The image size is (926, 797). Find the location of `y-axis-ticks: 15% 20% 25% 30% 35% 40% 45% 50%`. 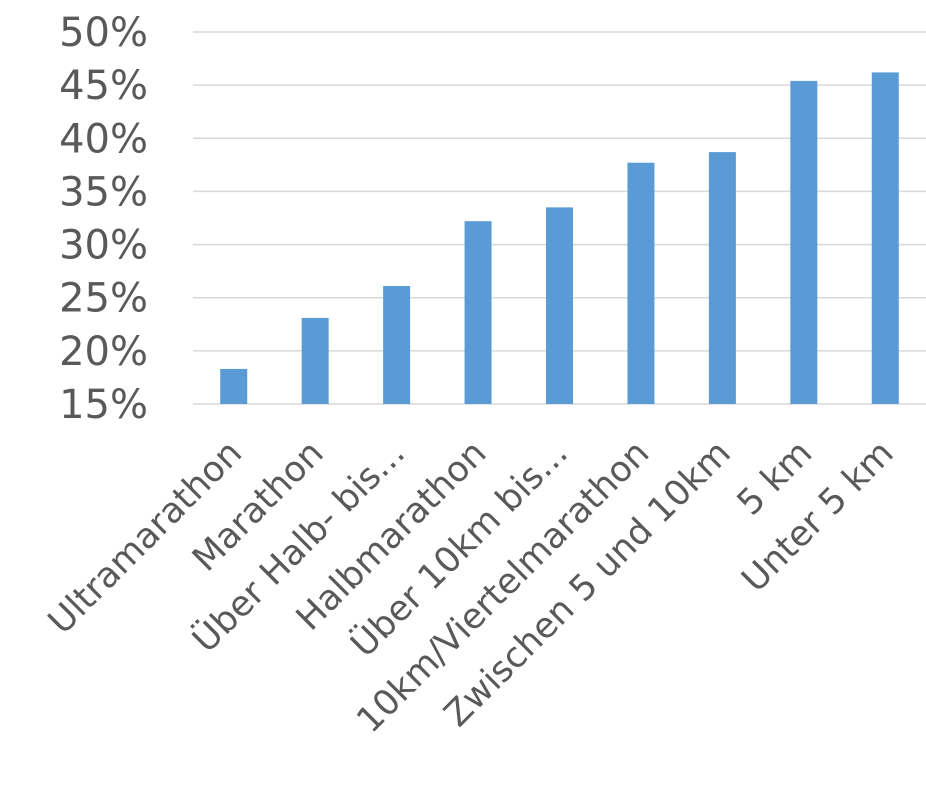

y-axis-ticks: 15% 20% 25% 30% 35% 40% 45% 50% is located at coordinates (103, 219).